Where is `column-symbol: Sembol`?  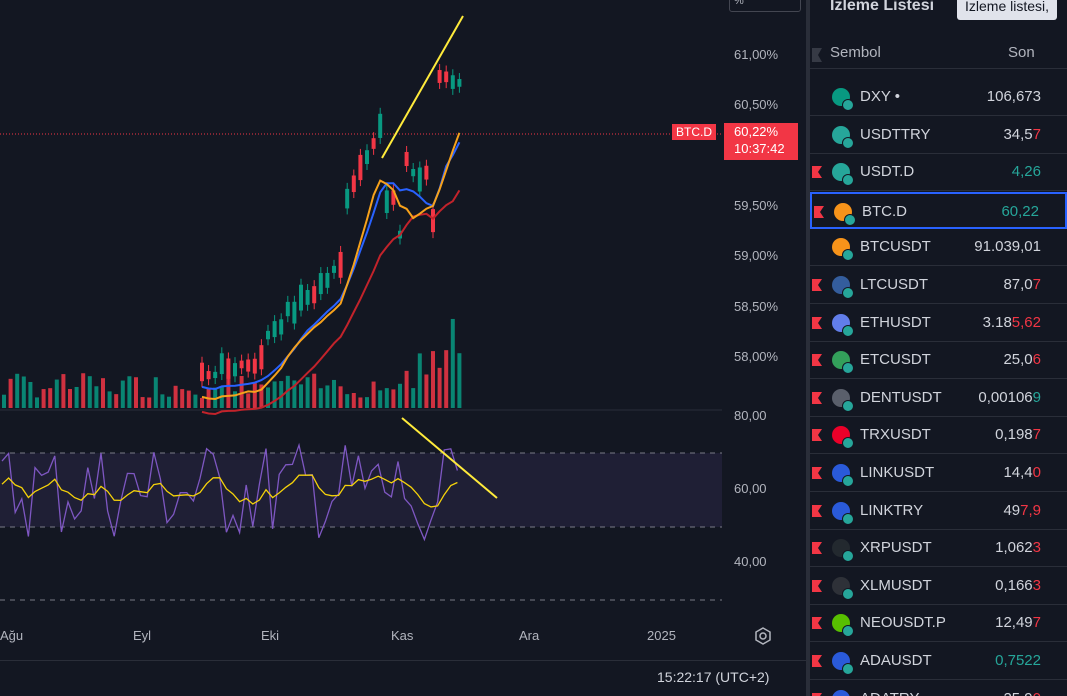
column-symbol: Sembol is located at coordinates (855, 52).